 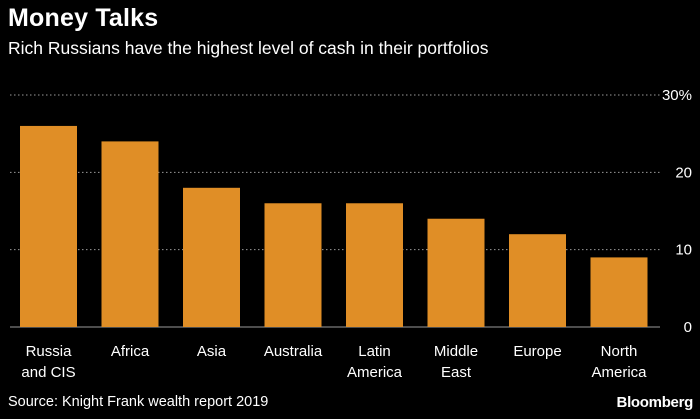 I want to click on x-tick-label: Australia, so click(x=293, y=351).